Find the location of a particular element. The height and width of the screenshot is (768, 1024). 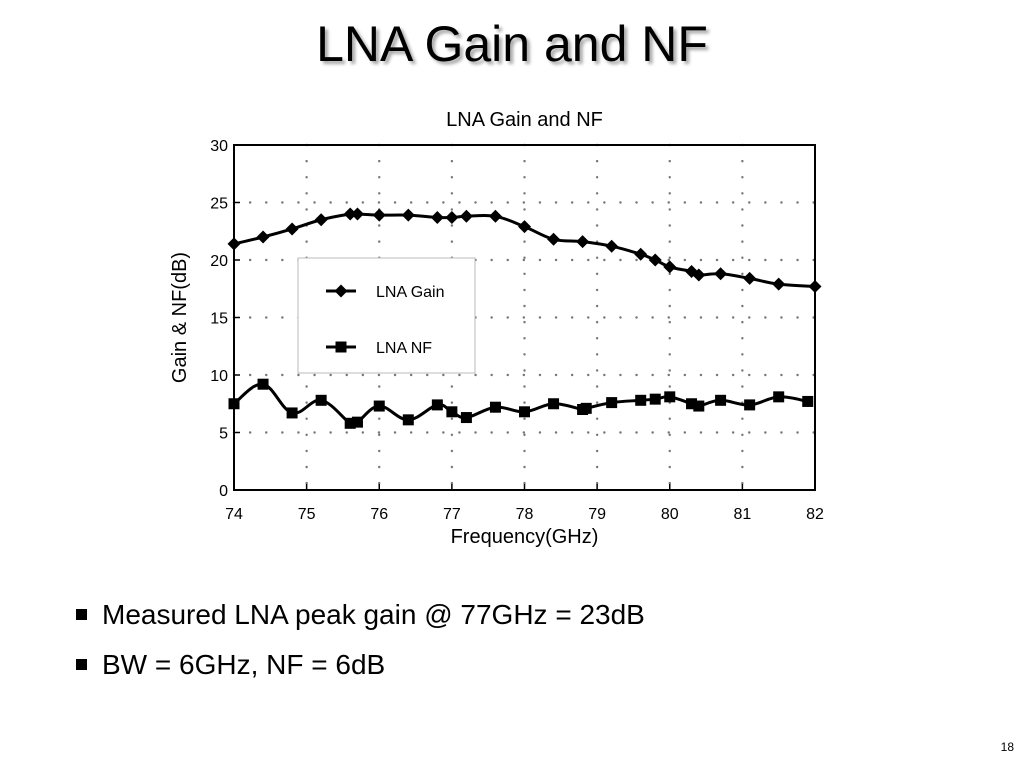

legend-box is located at coordinates (386, 315).